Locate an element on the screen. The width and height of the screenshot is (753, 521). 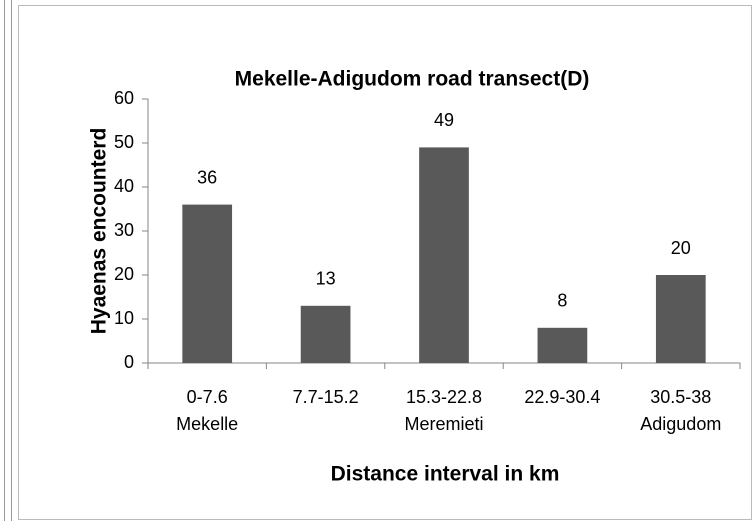
x-tick-label: 30.5-38 is located at coordinates (680, 397).